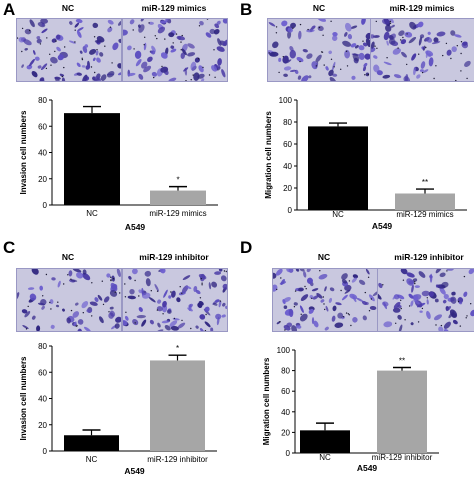  I want to click on panel-label: C, so click(9, 247).